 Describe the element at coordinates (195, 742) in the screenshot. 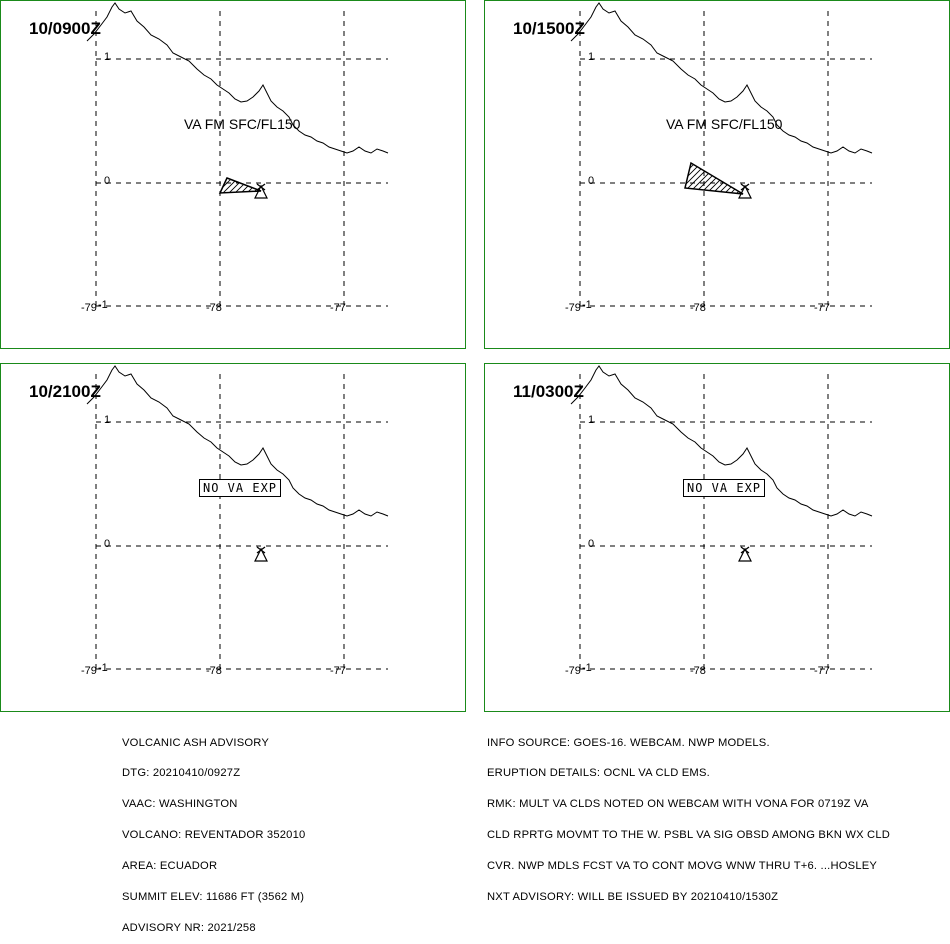

I see `footer-line: VOLCANIC ASH ADVISORY` at that location.